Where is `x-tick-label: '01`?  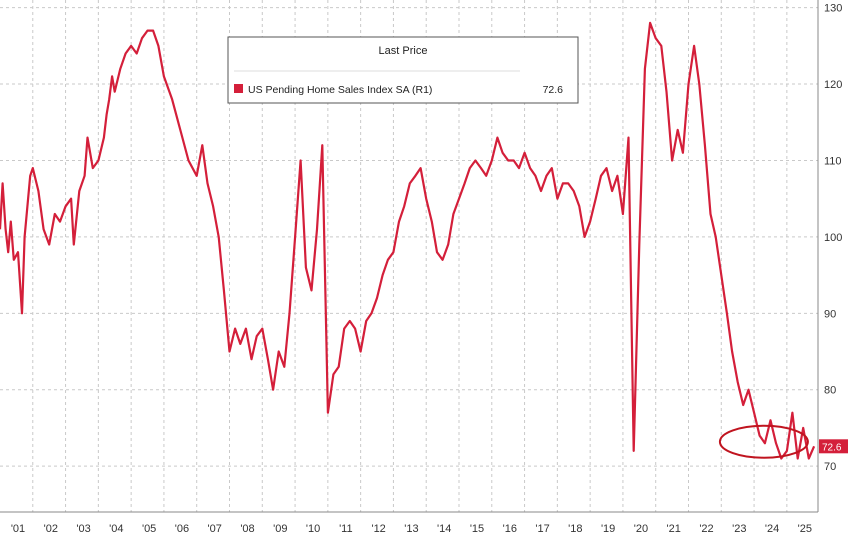 x-tick-label: '01 is located at coordinates (18, 529).